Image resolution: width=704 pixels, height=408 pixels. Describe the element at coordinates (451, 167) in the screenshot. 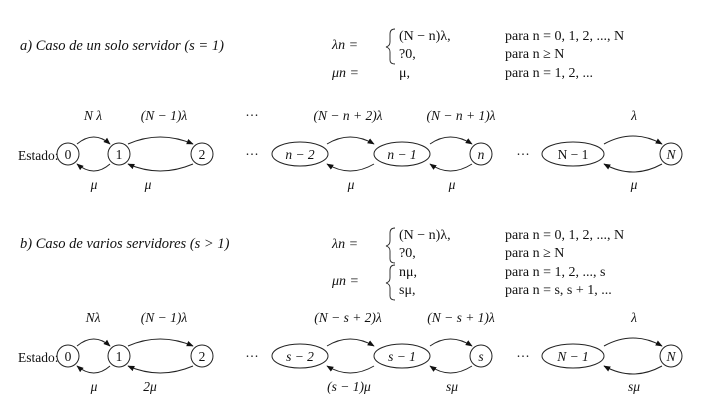

I see `arc-bottom-n-n1-a` at that location.